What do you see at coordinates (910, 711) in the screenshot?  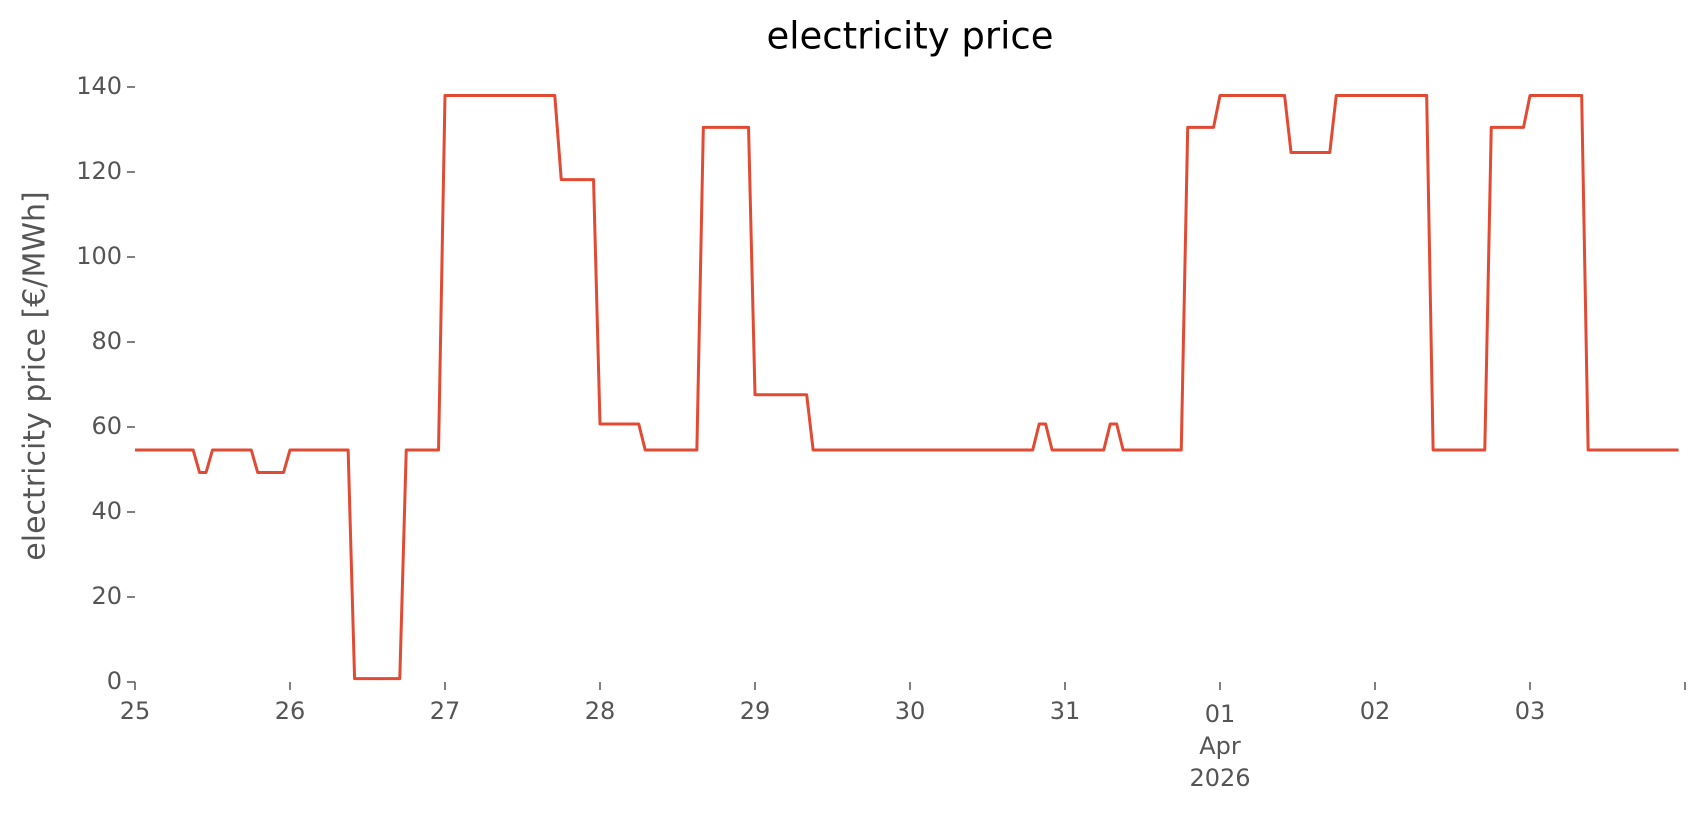 I see `x-tick-label: 30` at bounding box center [910, 711].